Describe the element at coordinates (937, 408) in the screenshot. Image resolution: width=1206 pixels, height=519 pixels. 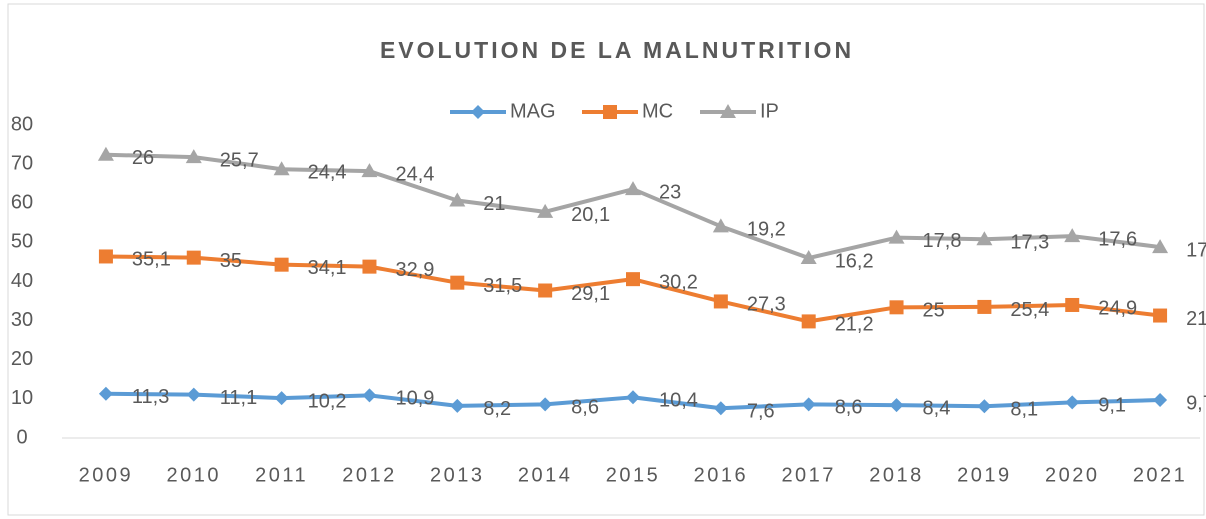
I see `data-label: 8,4` at that location.